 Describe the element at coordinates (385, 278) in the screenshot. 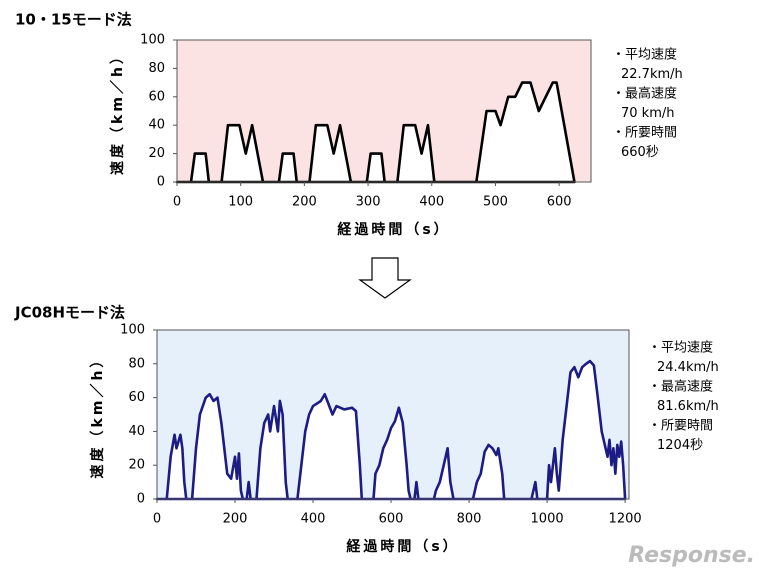

I see `arrow` at that location.